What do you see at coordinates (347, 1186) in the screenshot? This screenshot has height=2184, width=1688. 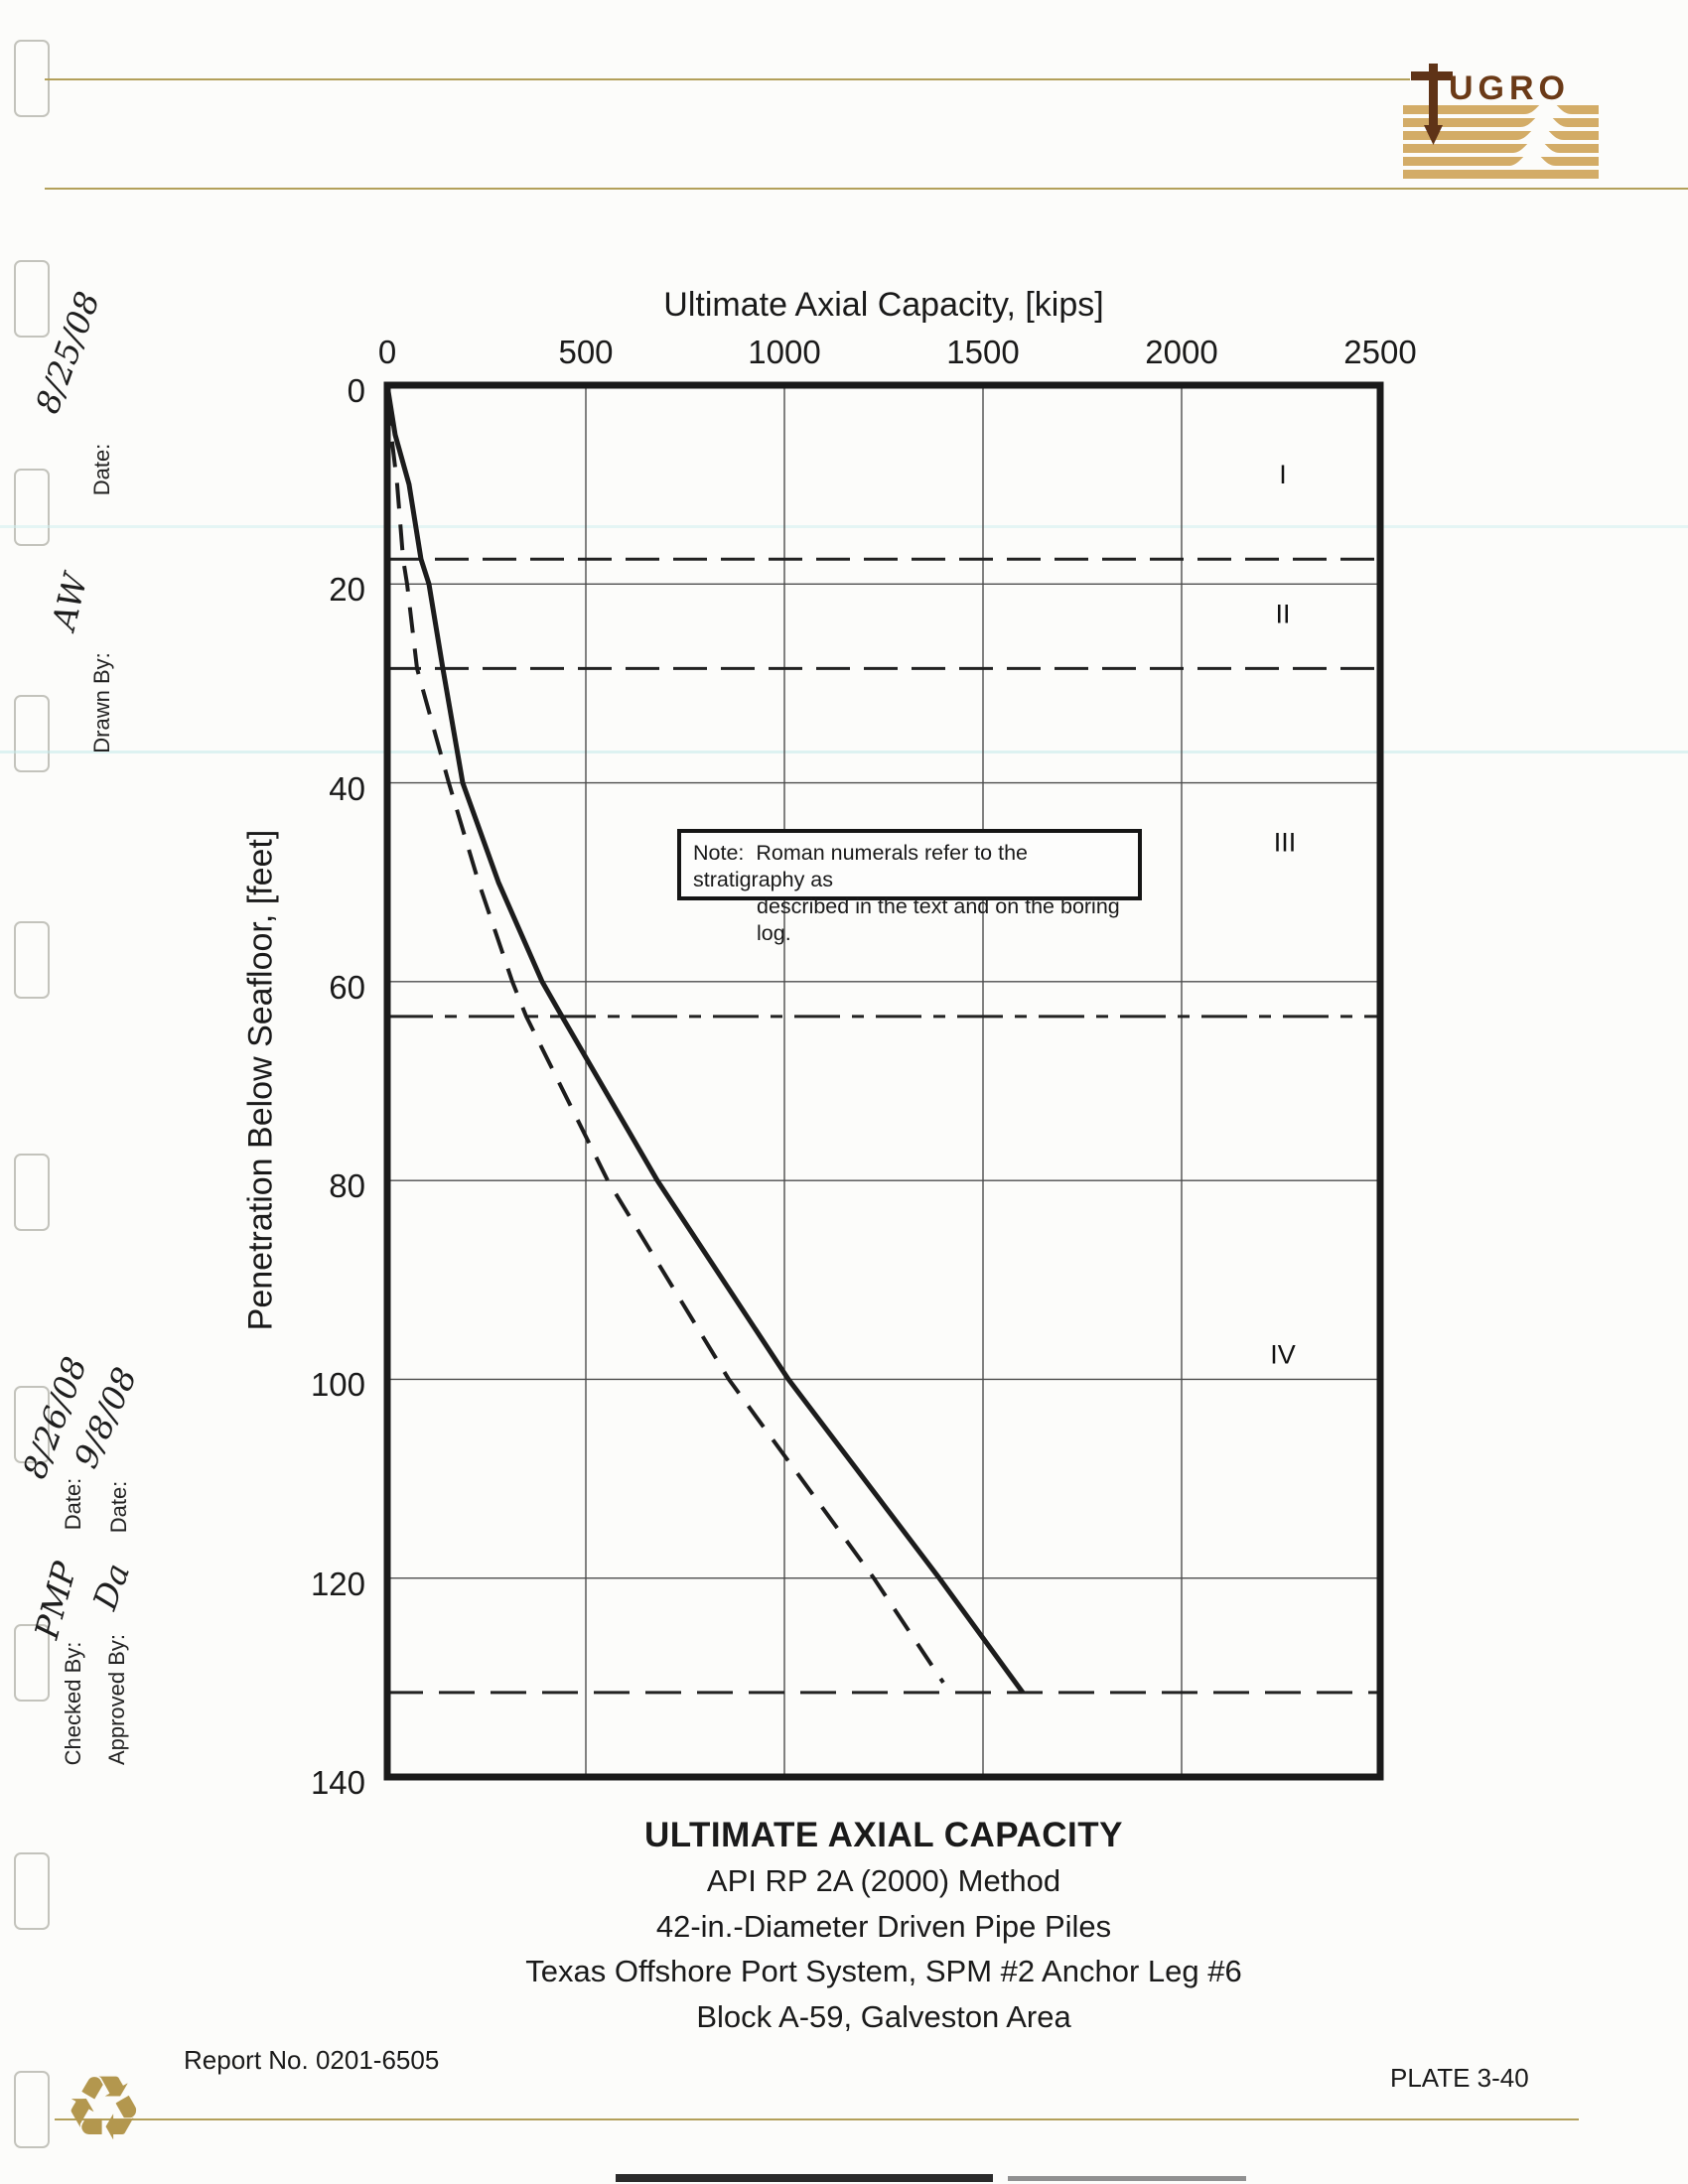 I see `y-tick-label-80: 80` at bounding box center [347, 1186].